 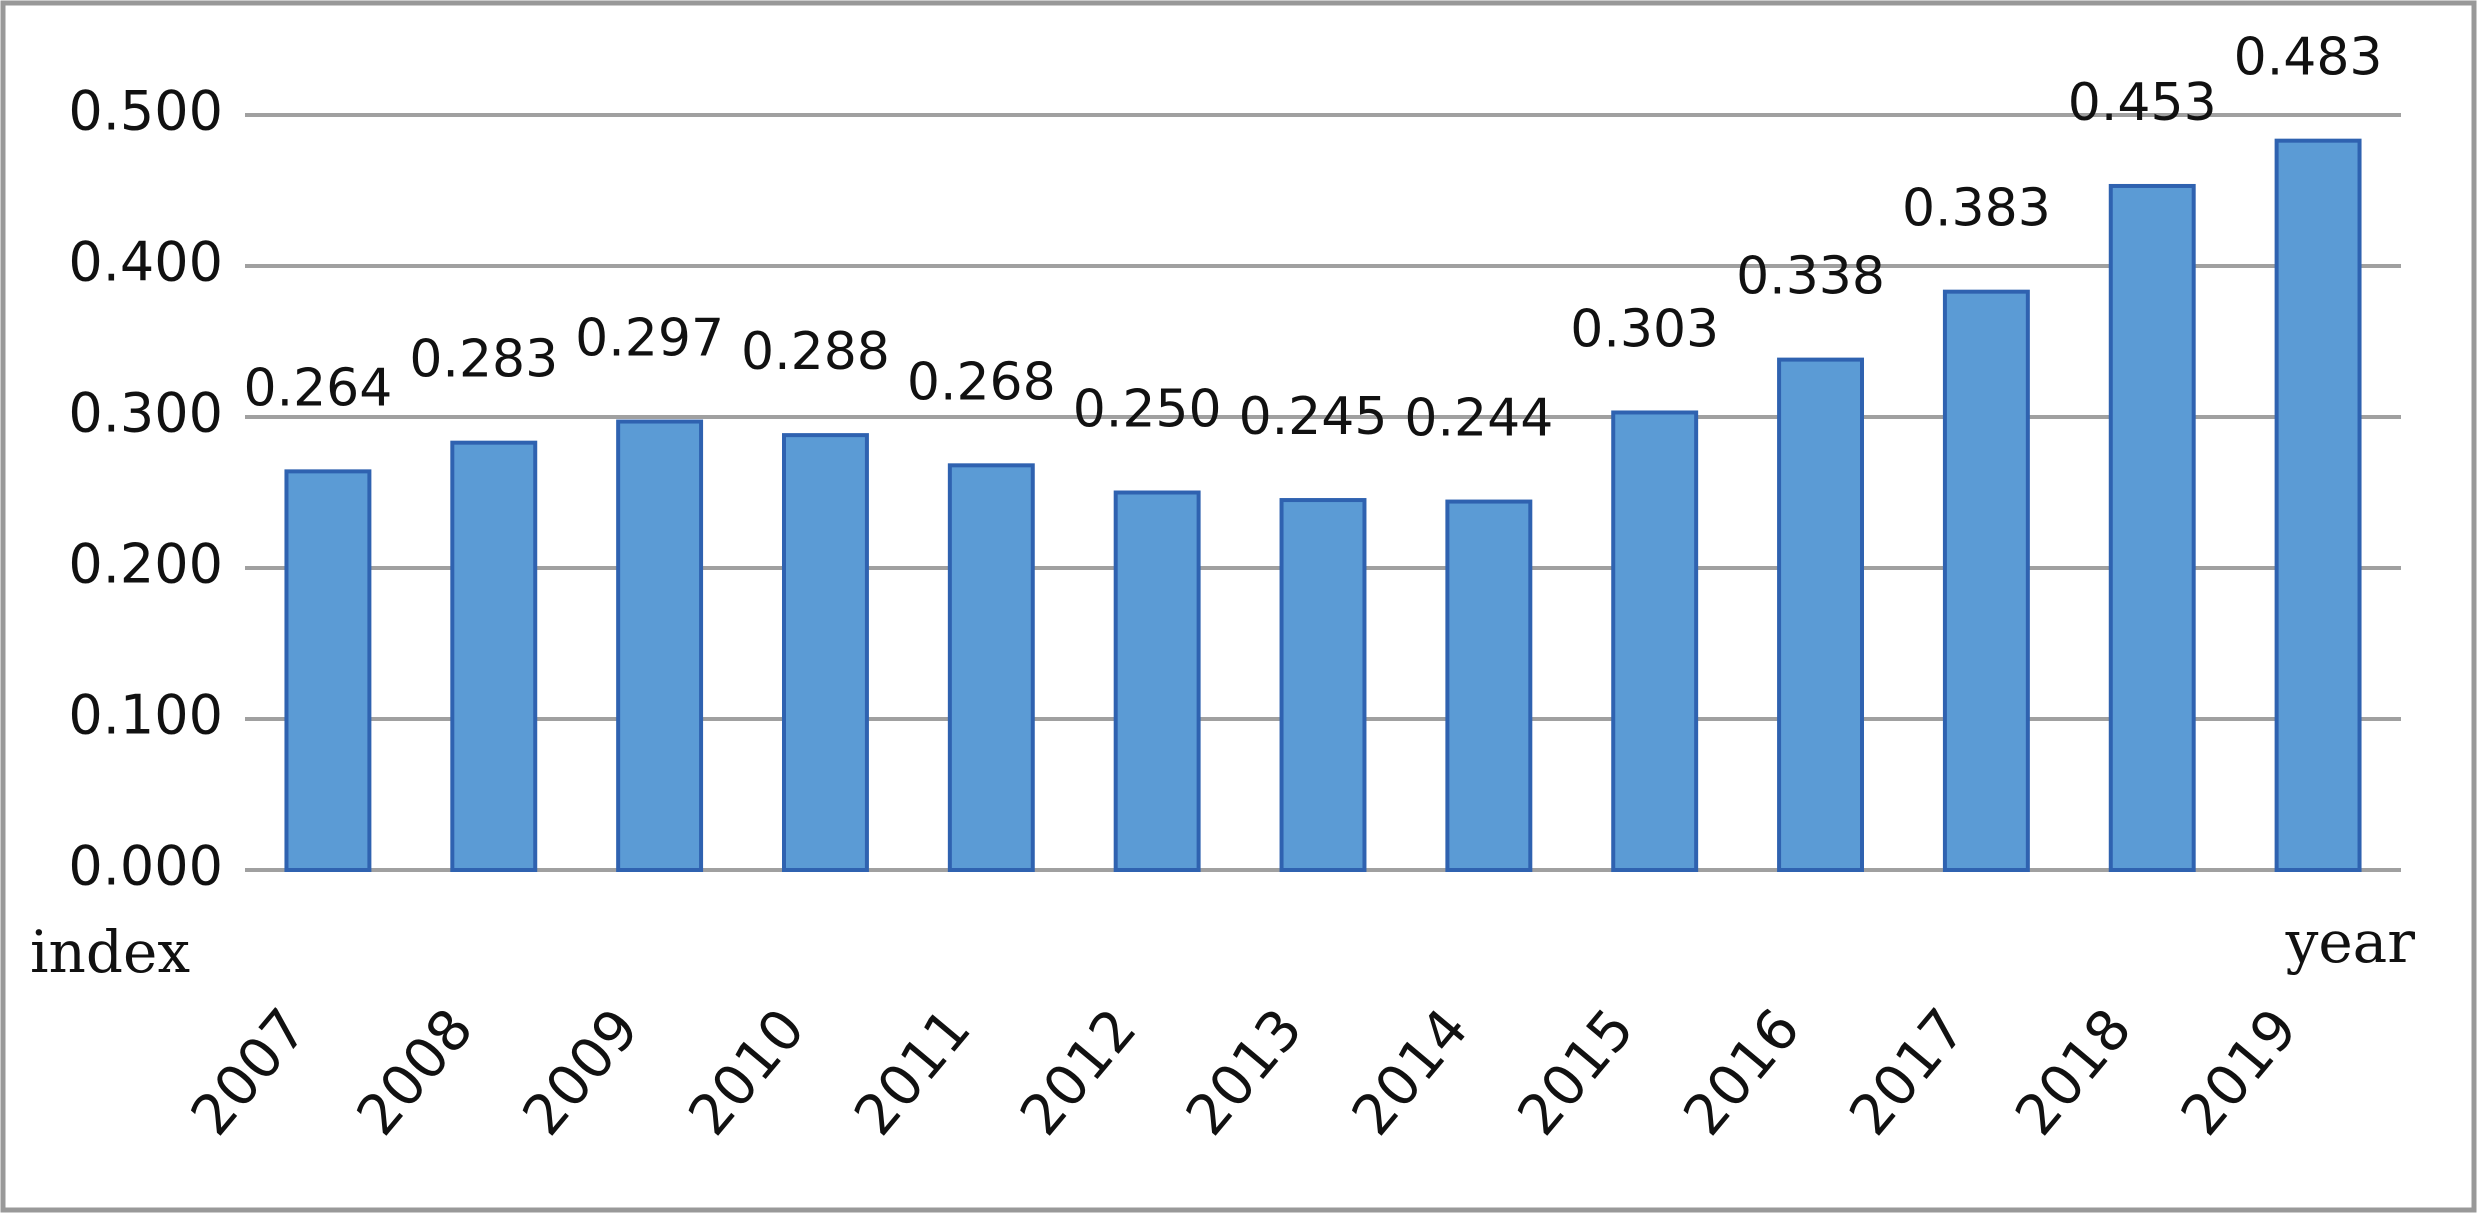 What do you see at coordinates (145, 413) in the screenshot?
I see `y-tick-label: 0.300` at bounding box center [145, 413].